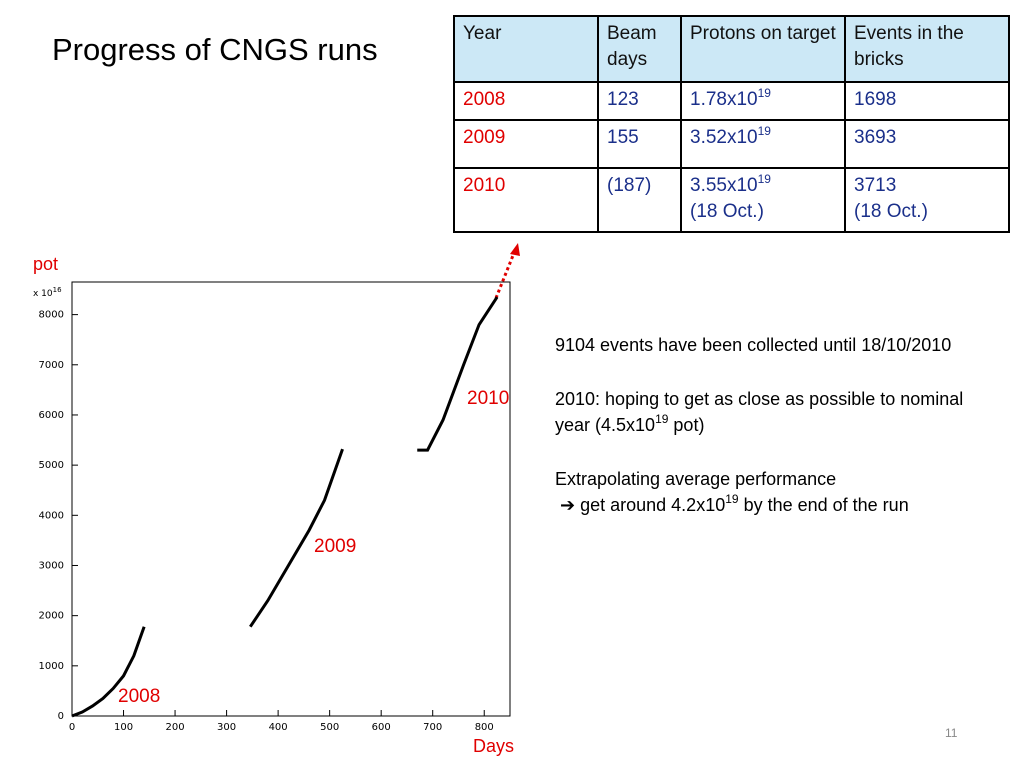 Image resolution: width=1024 pixels, height=768 pixels. I want to click on y-tick-label: 0, so click(61, 716).